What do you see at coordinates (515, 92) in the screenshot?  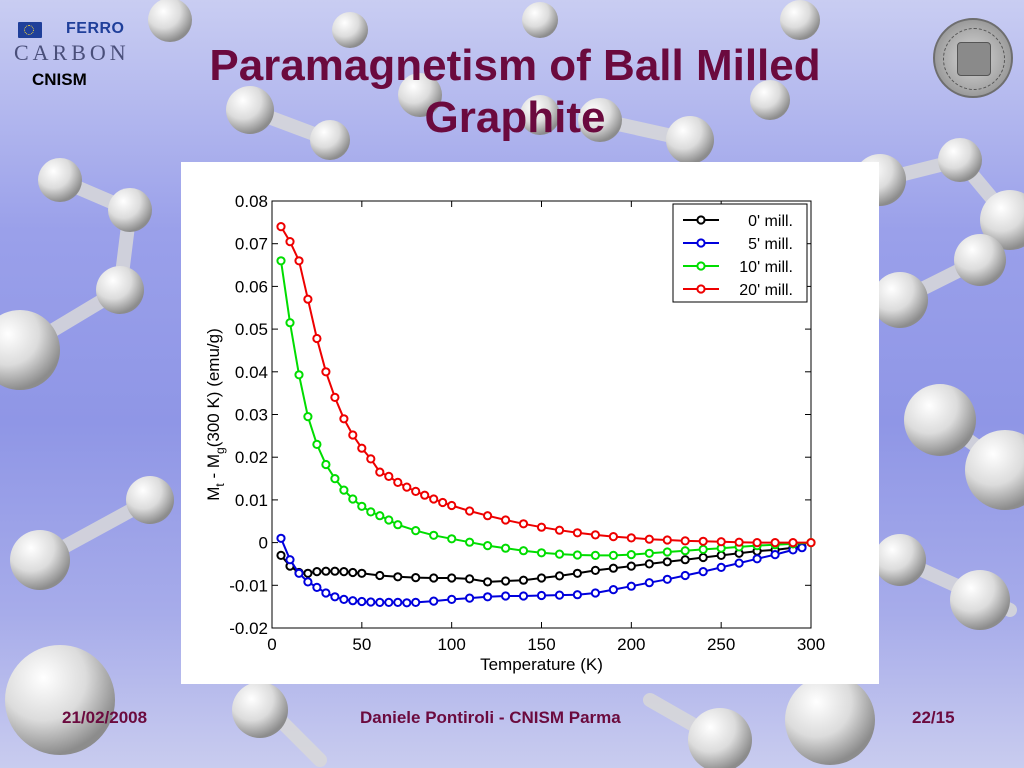 I see `slide-title: Paramagnetism of Ball Milled Graphite` at bounding box center [515, 92].